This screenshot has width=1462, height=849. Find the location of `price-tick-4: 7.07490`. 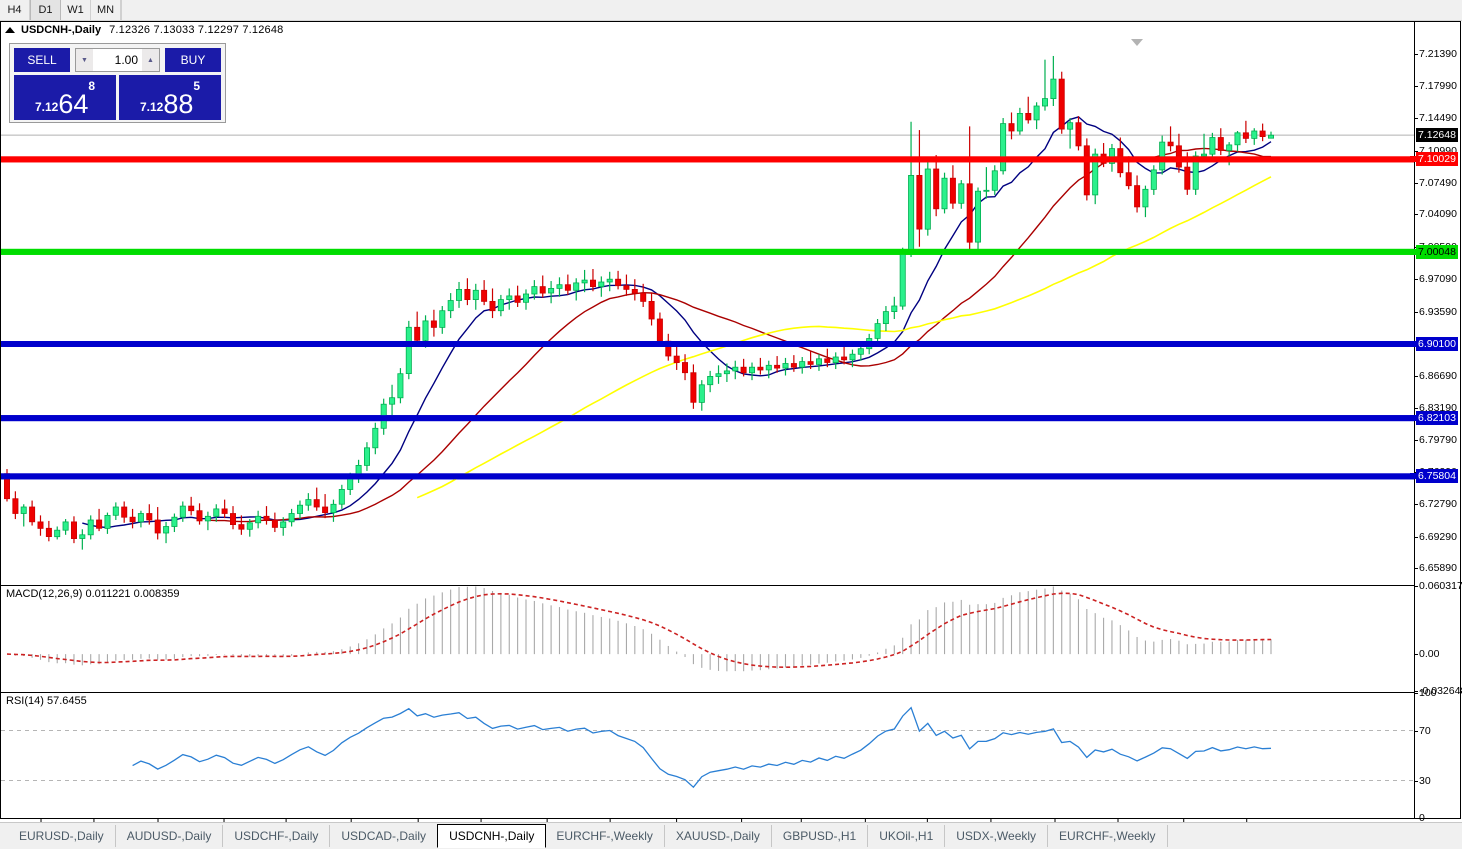

price-tick-4: 7.07490 is located at coordinates (1436, 182).